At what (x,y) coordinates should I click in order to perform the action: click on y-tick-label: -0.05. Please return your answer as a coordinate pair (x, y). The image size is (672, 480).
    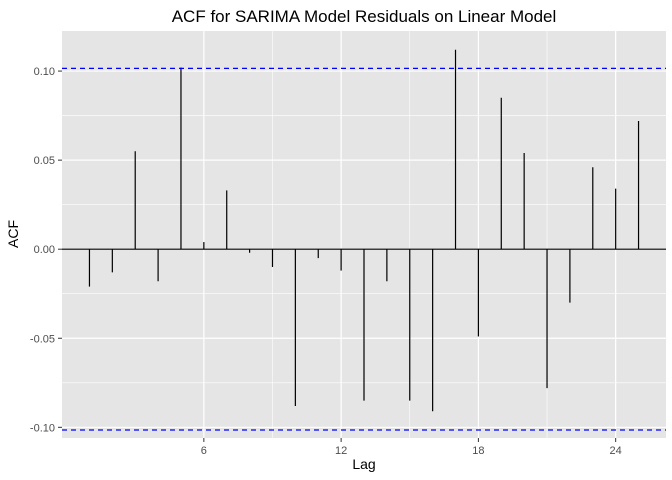
    Looking at the image, I should click on (42, 339).